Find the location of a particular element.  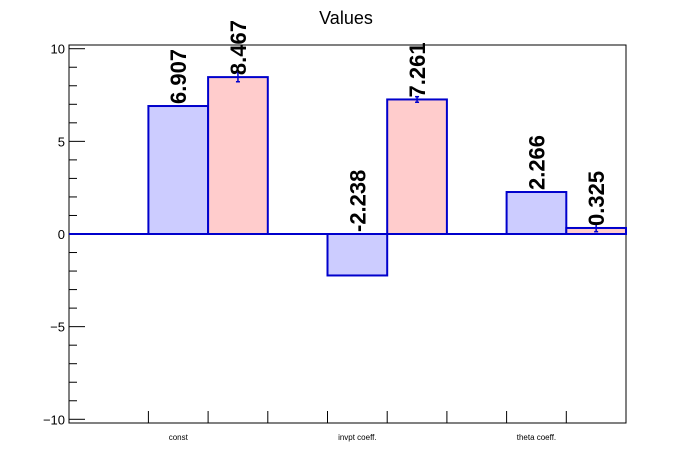

x-category-label: theta coeff. is located at coordinates (536, 437).